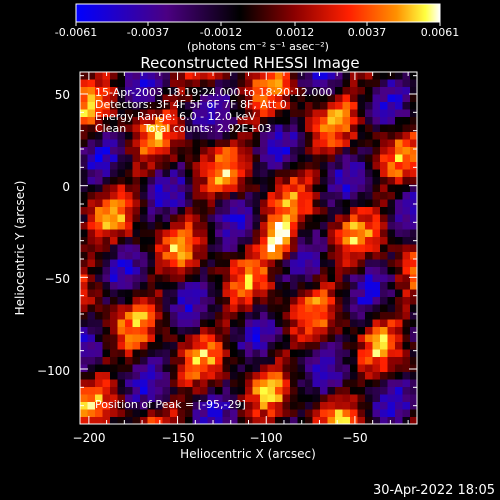 This screenshot has height=500, width=500. What do you see at coordinates (434, 490) in the screenshot?
I see `footer-timestamp: 30-Apr-2022 18:05` at bounding box center [434, 490].